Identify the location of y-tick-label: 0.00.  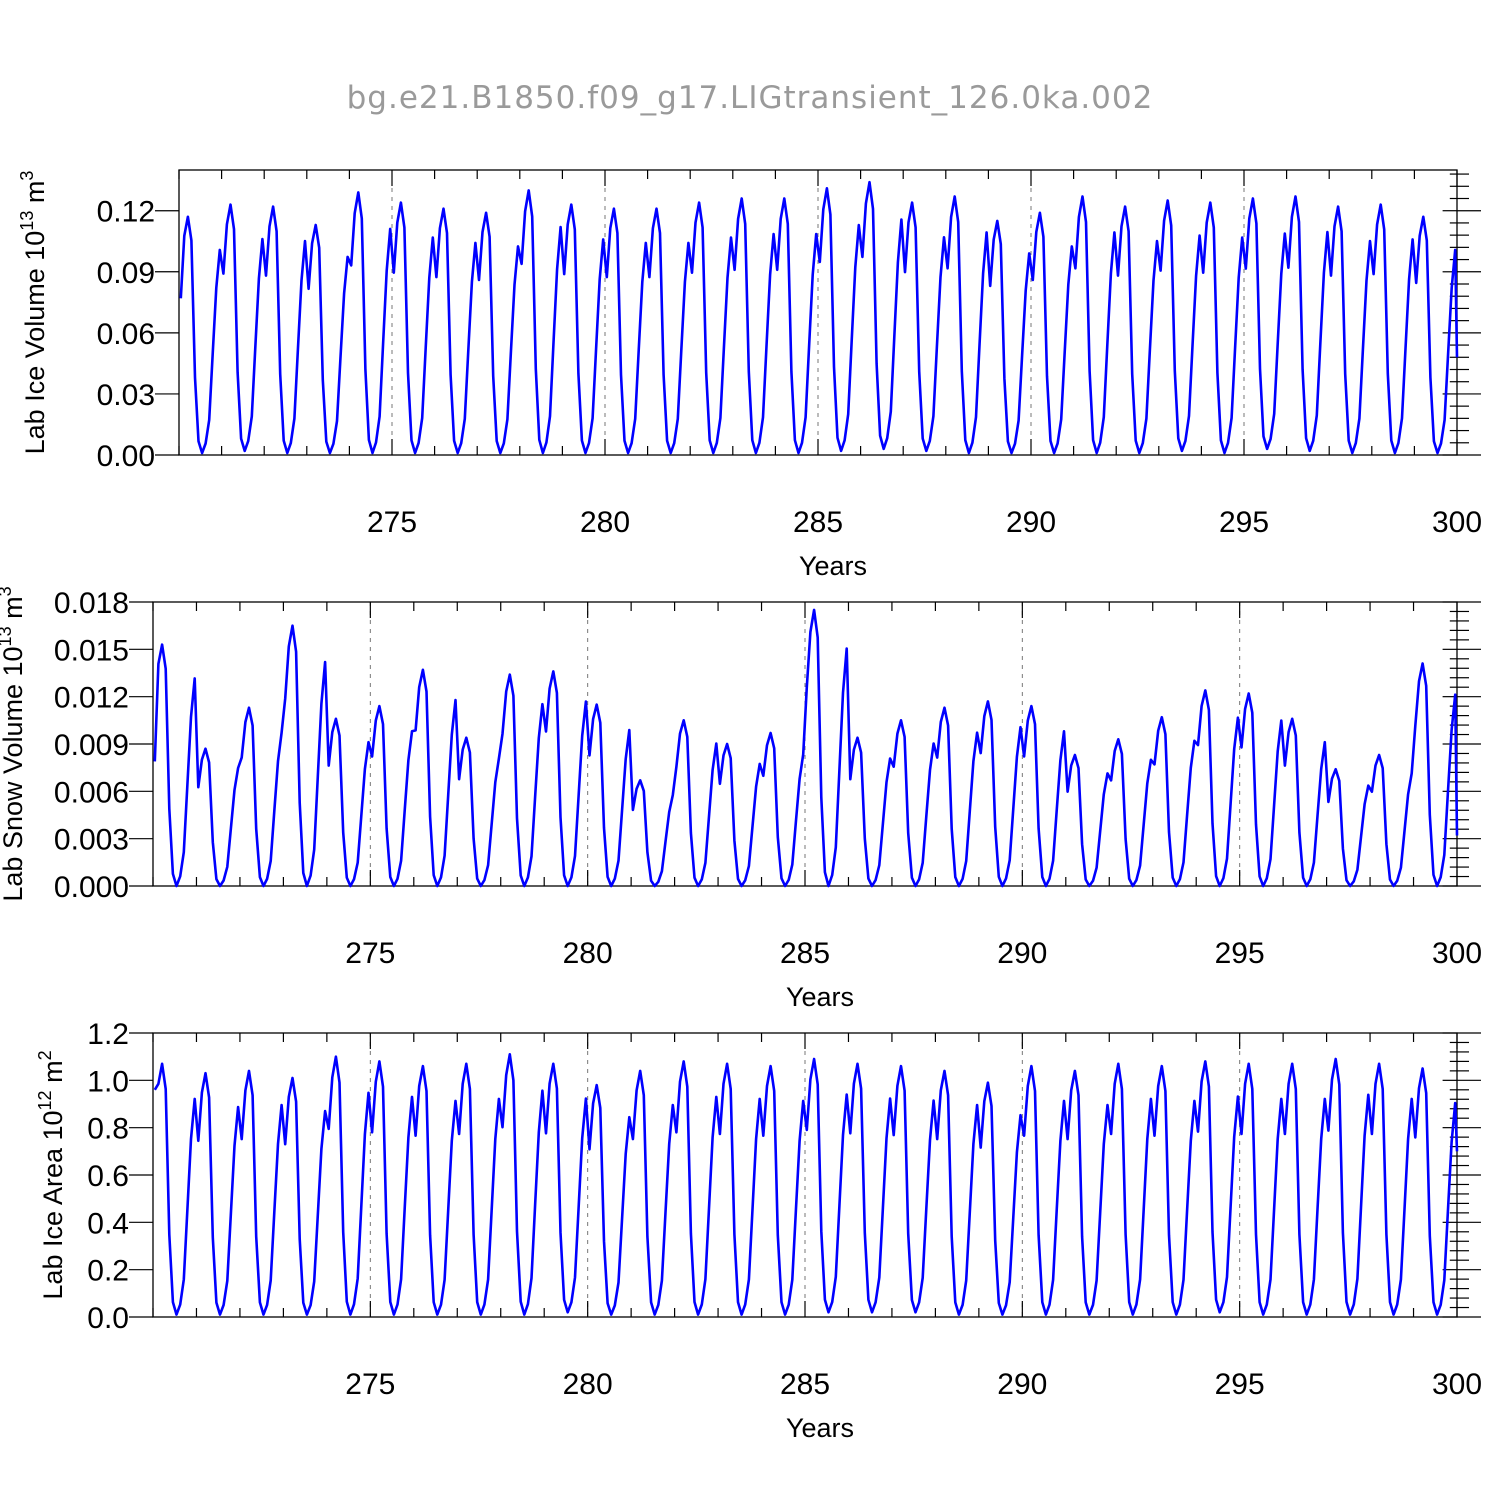
(126, 456).